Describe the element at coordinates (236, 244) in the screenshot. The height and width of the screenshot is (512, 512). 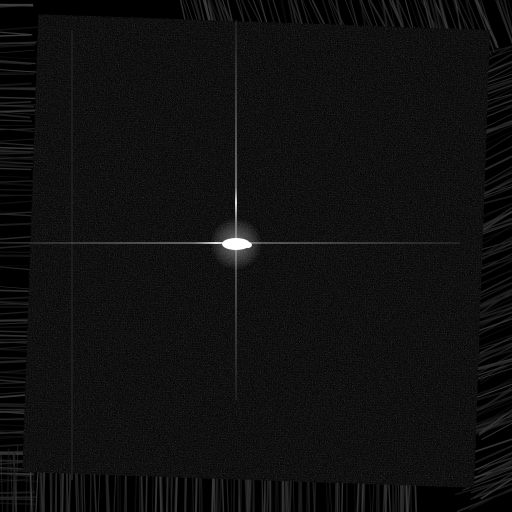
I see `center-peak` at that location.